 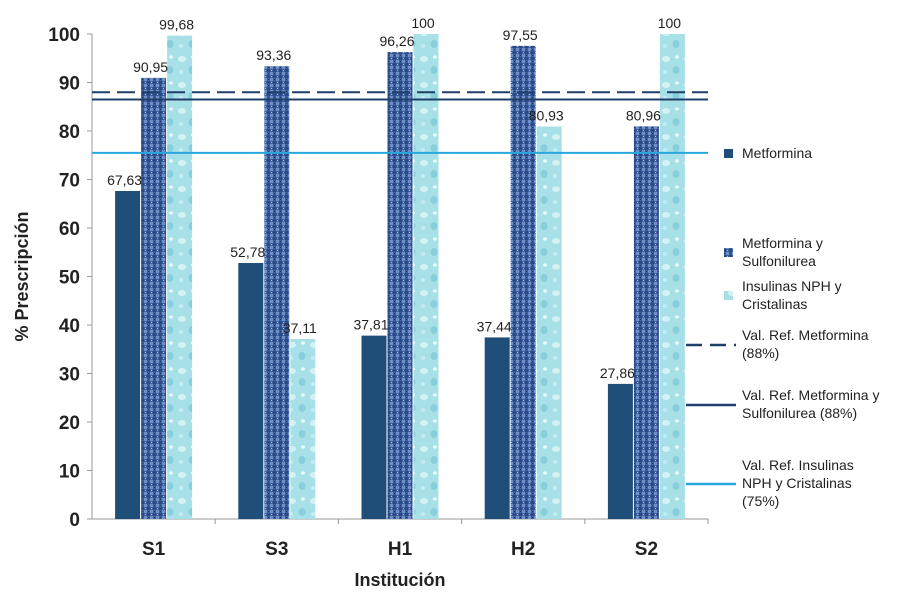 I want to click on y-tick-label: 30, so click(x=69, y=375).